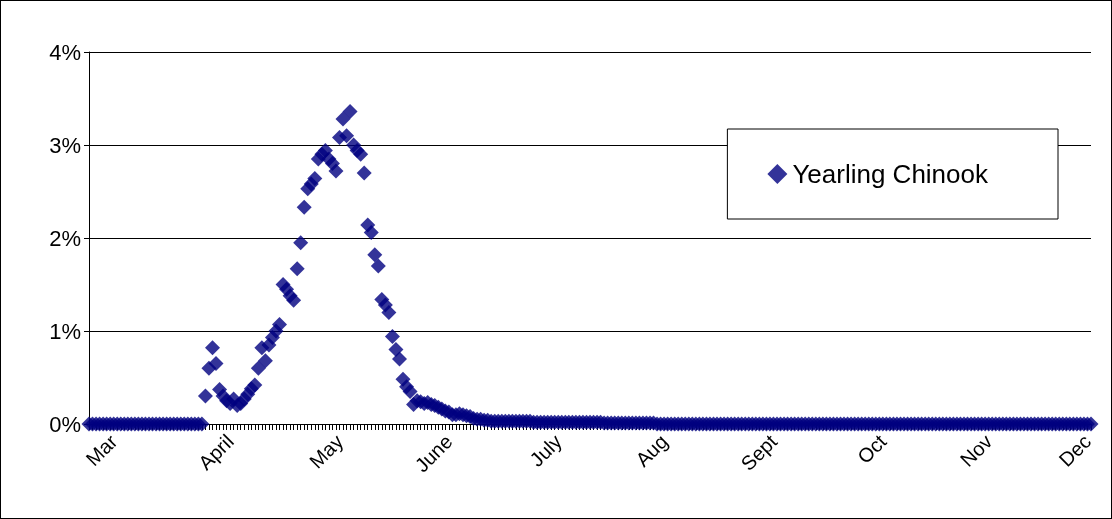  Describe the element at coordinates (976, 450) in the screenshot. I see `x-tick-label: Nov` at that location.